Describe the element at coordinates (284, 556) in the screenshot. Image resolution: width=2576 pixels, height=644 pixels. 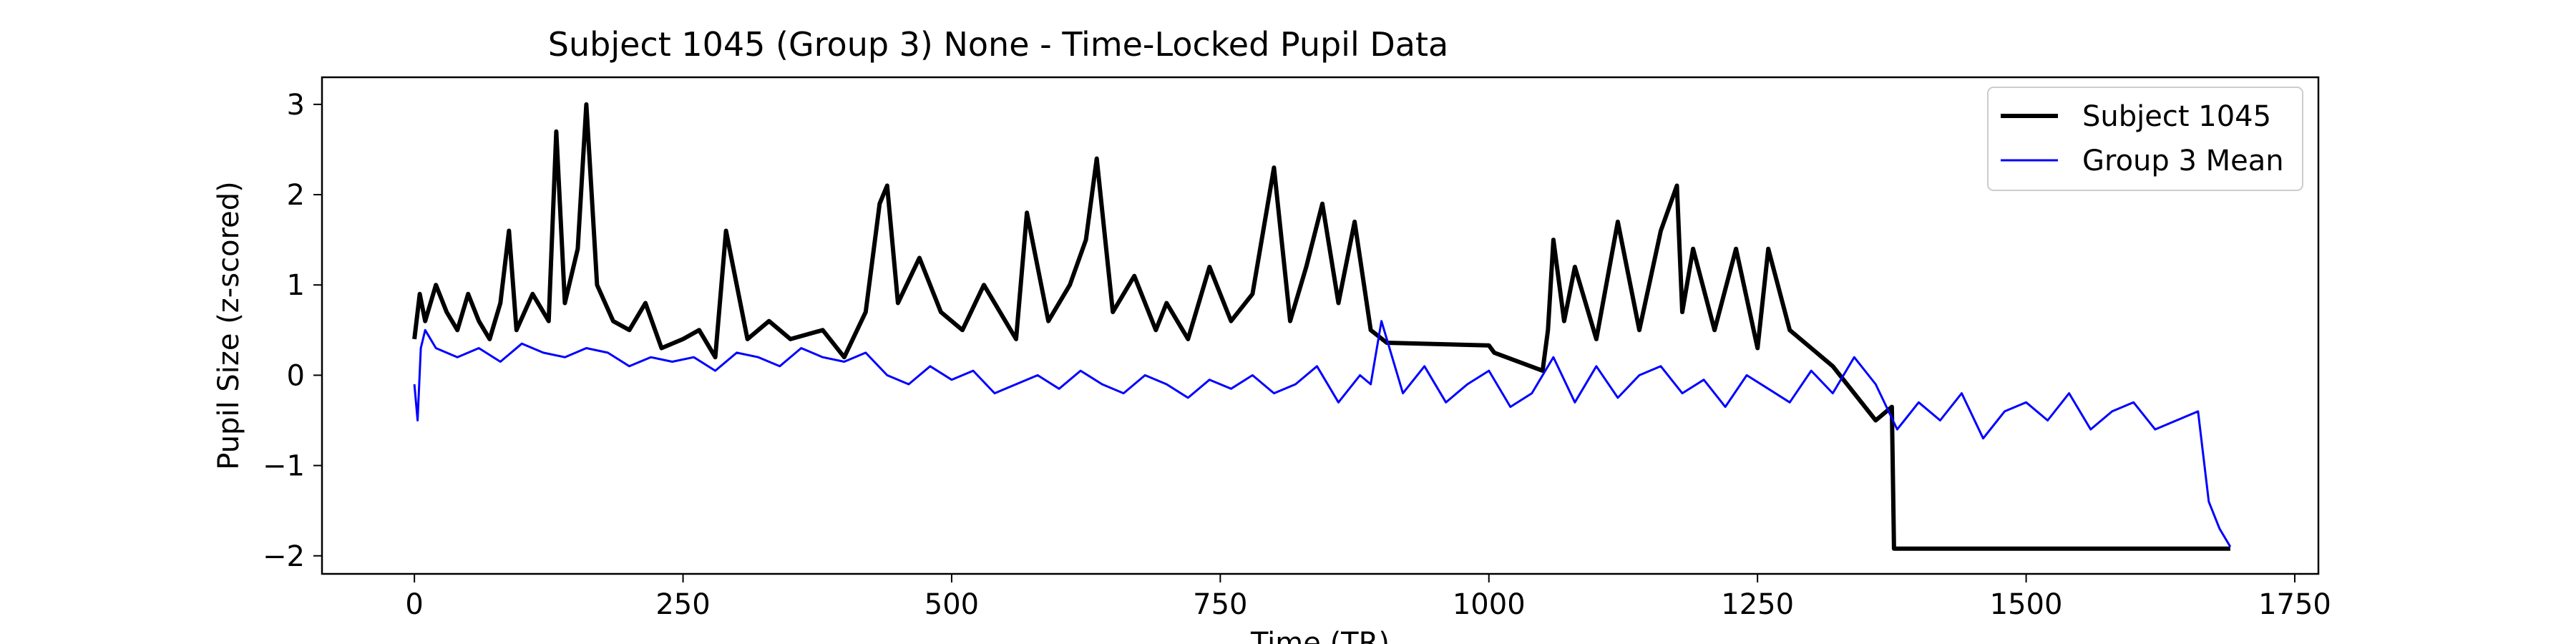
I see `y-tick-label: −2` at that location.